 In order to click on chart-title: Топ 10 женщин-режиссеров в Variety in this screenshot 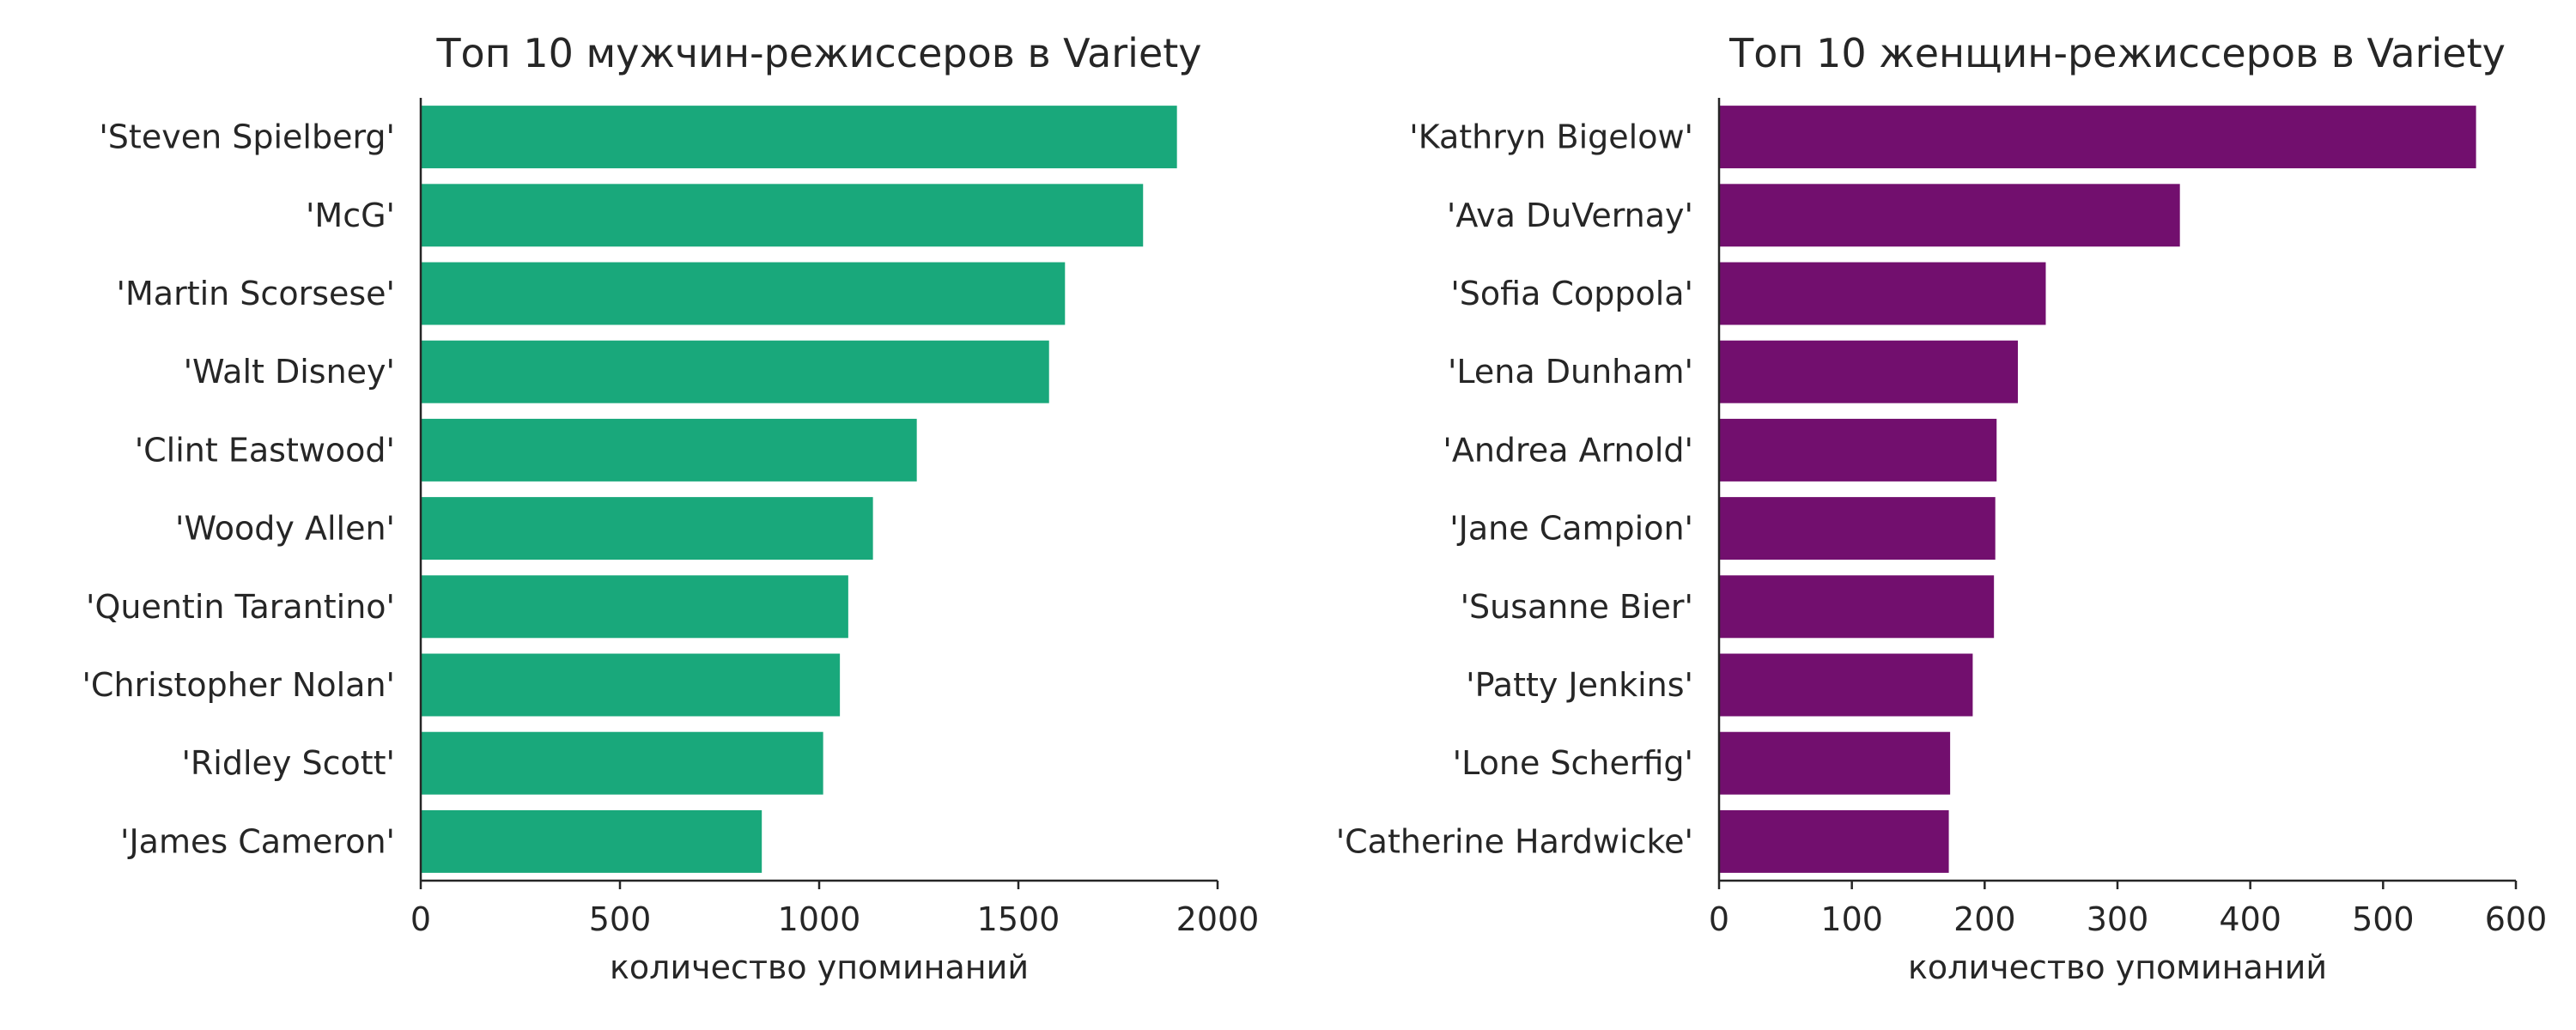, I will do `click(2117, 53)`.